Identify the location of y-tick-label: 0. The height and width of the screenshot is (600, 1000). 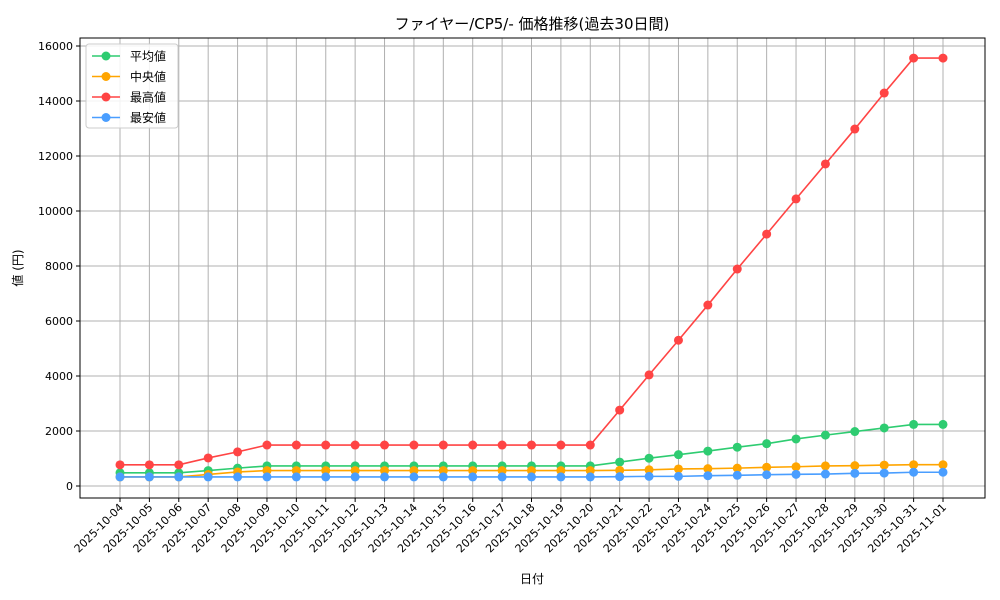
(69, 486).